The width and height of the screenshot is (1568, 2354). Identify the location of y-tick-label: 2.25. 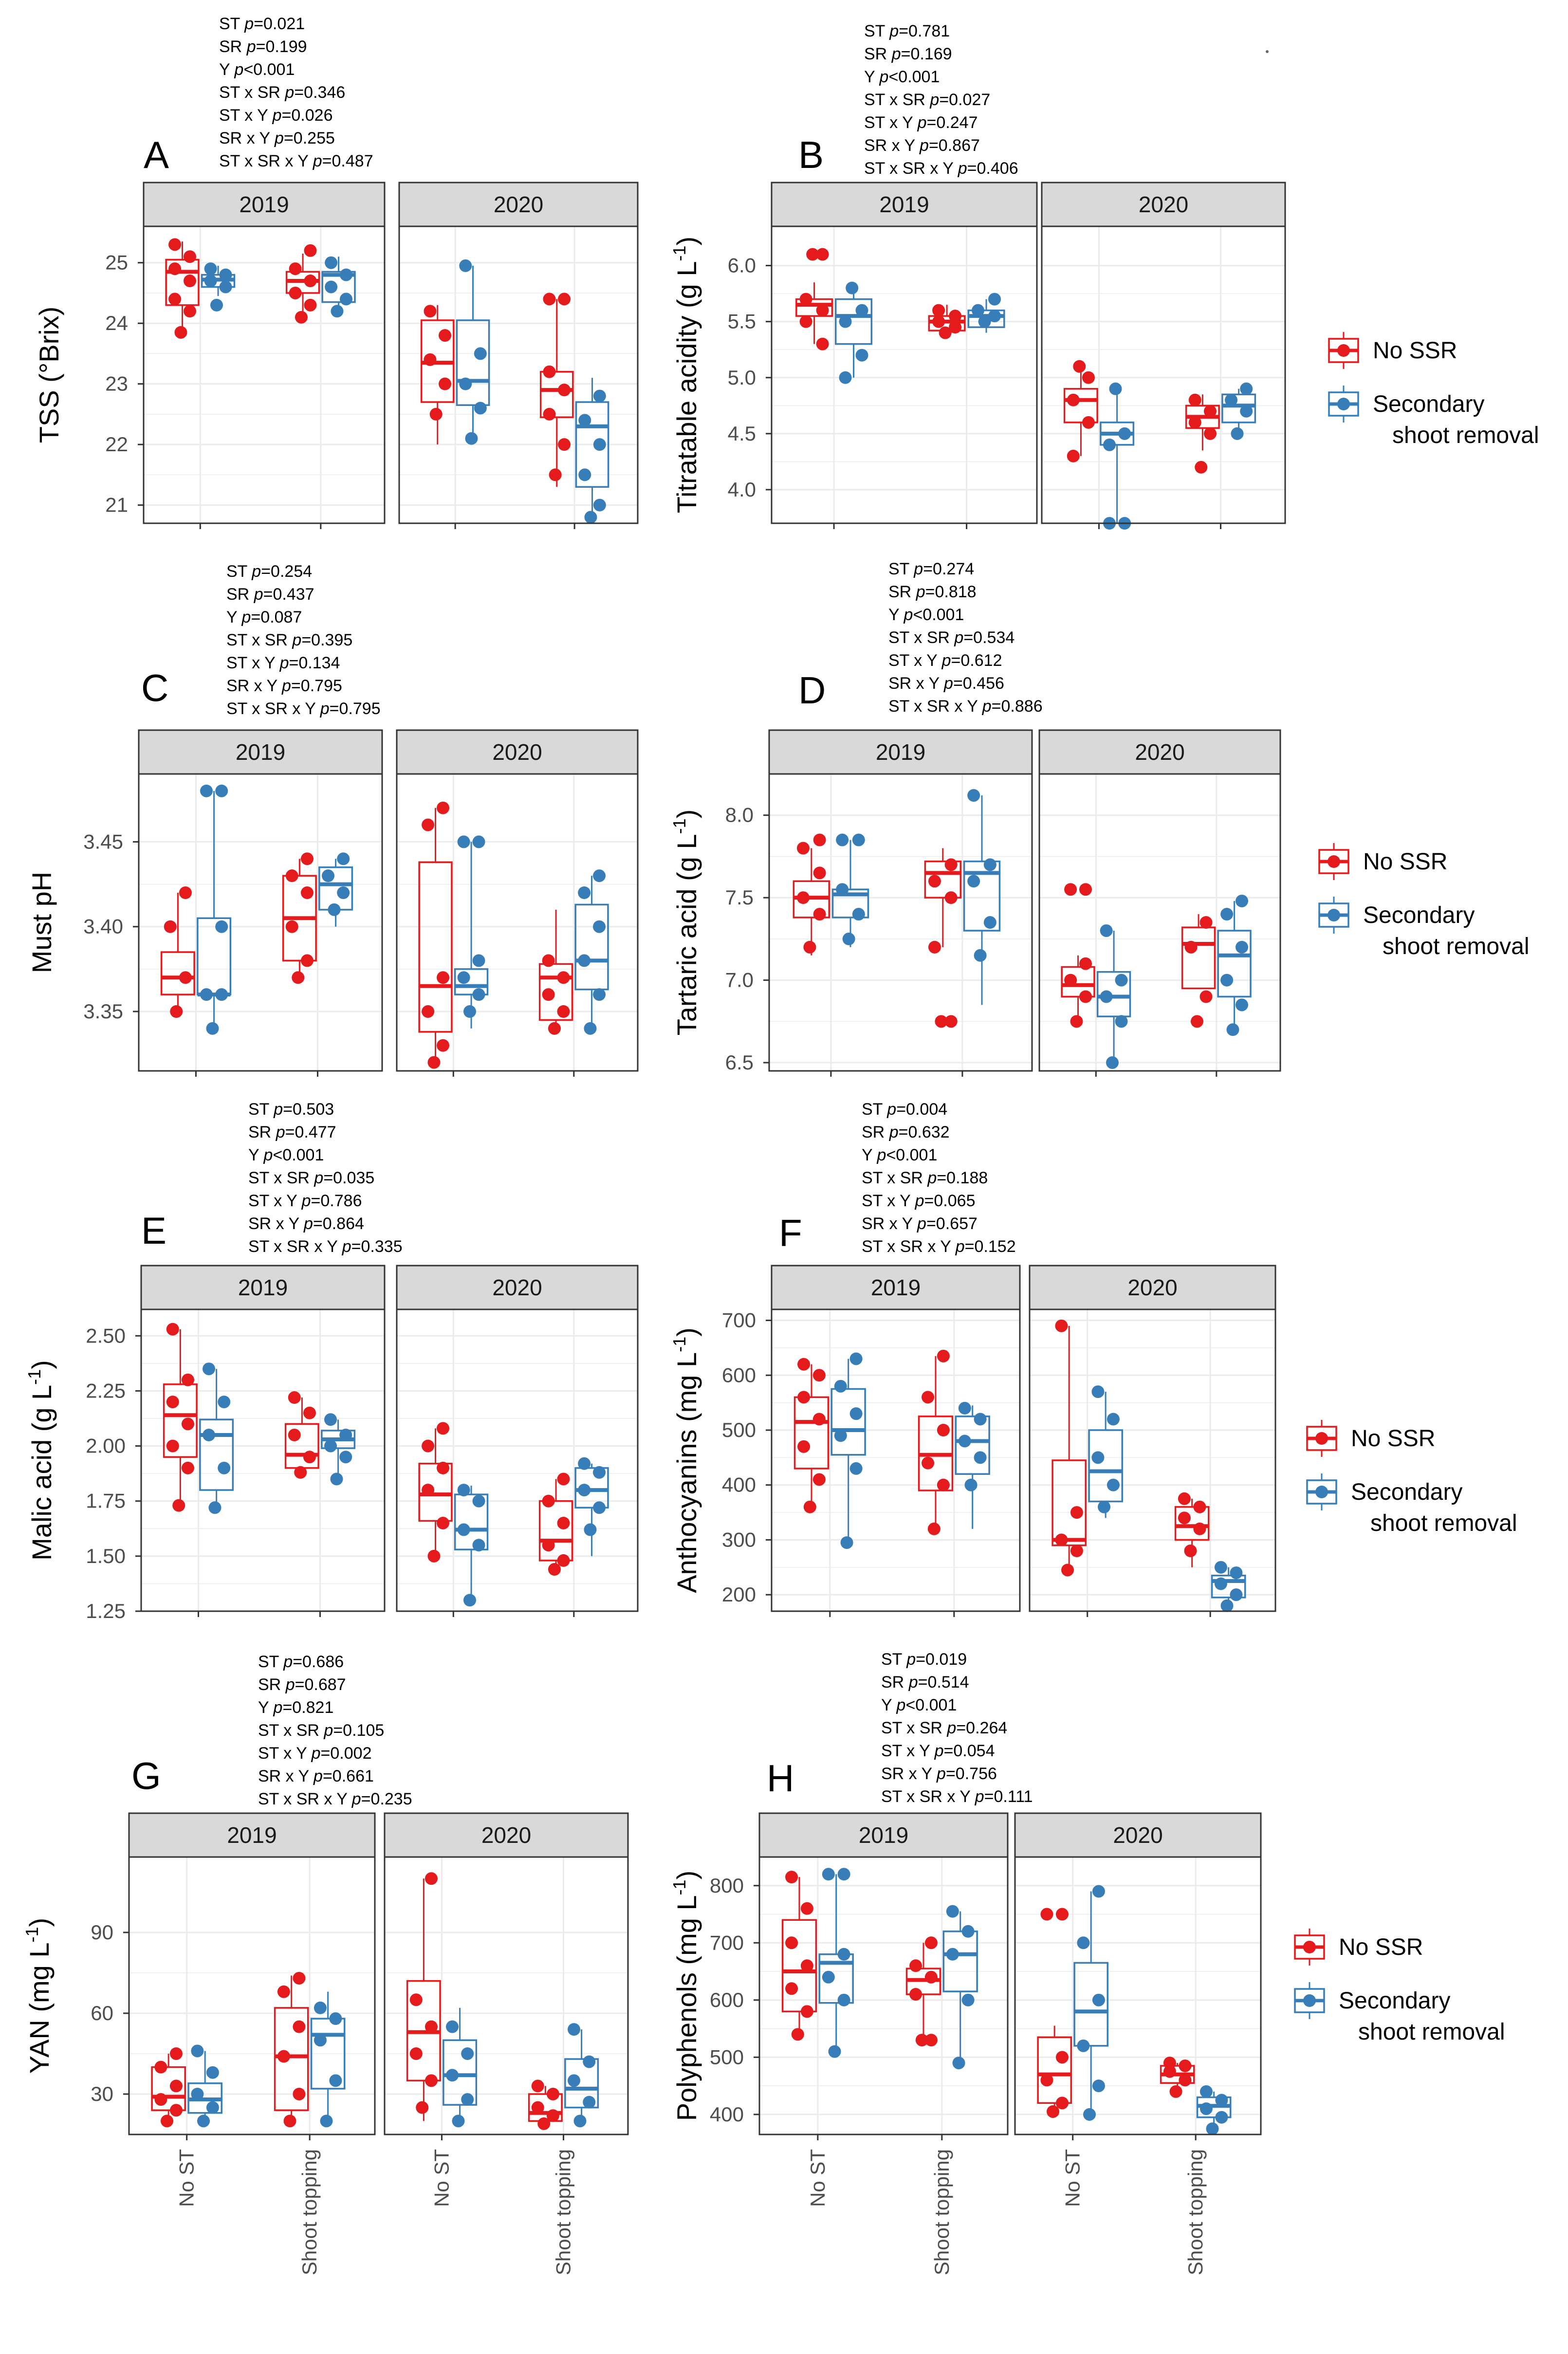
(106, 1391).